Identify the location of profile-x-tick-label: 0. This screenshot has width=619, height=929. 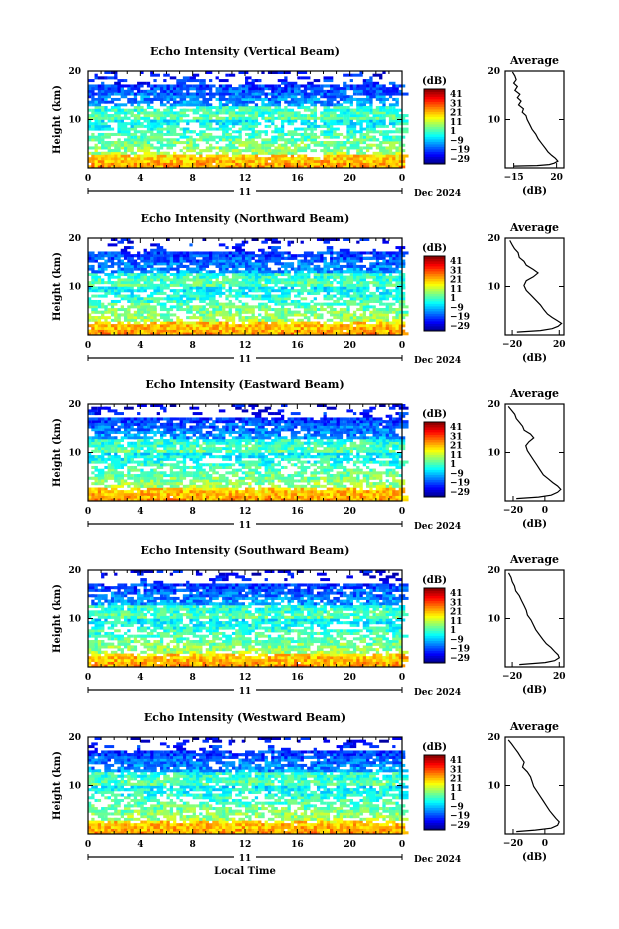
(545, 511).